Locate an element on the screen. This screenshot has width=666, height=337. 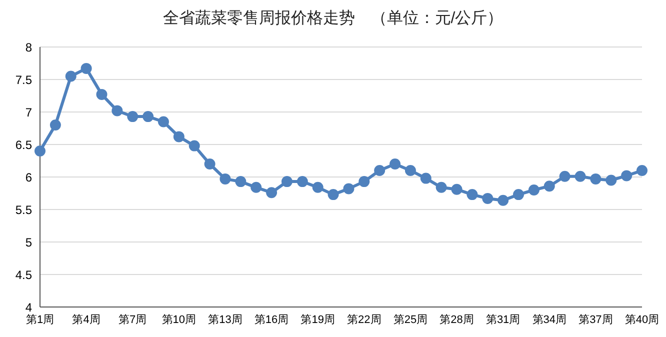
x-tick-label: 第28周 is located at coordinates (457, 320).